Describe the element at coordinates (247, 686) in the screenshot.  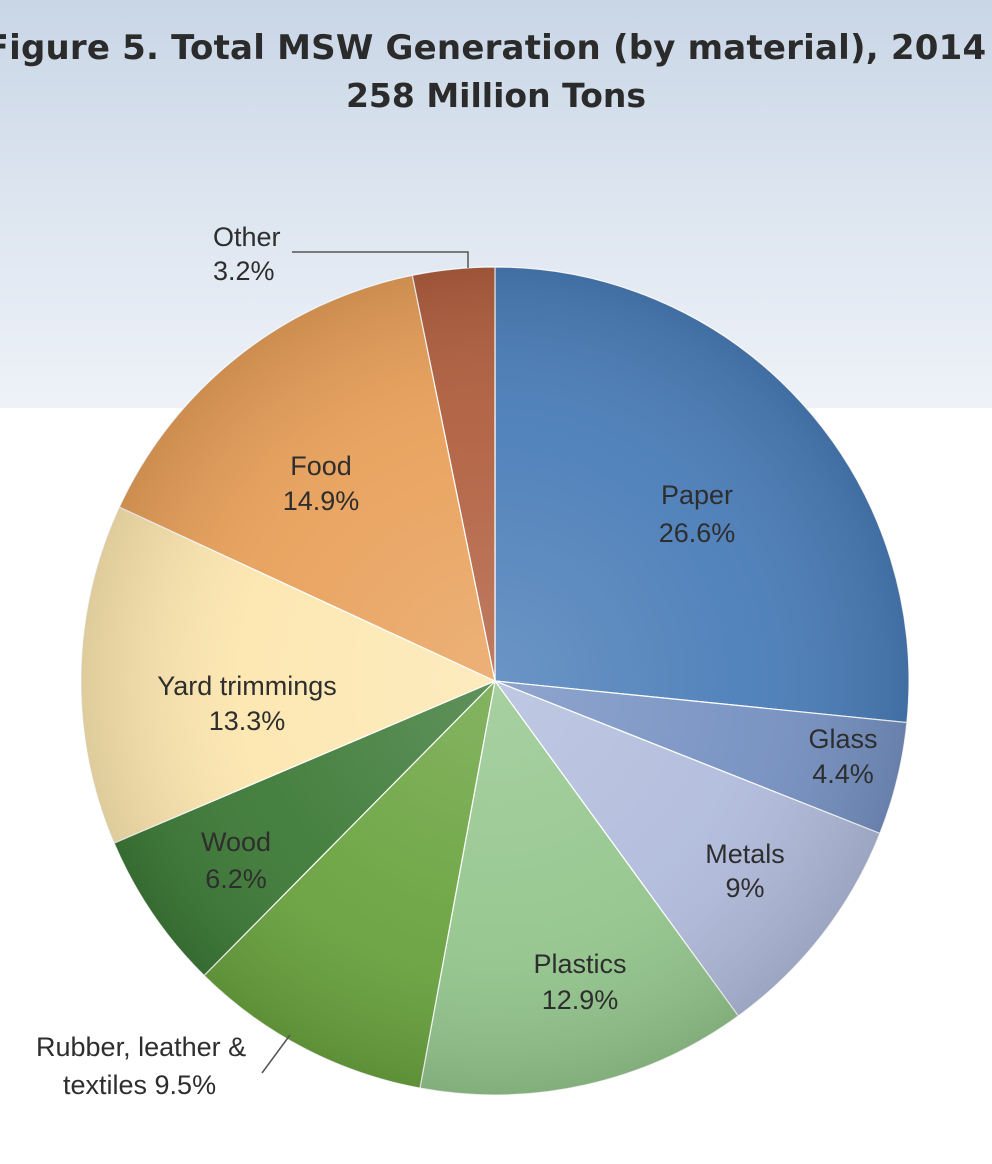
I see `slice-label-yard-trimmings: Yard trimmings` at that location.